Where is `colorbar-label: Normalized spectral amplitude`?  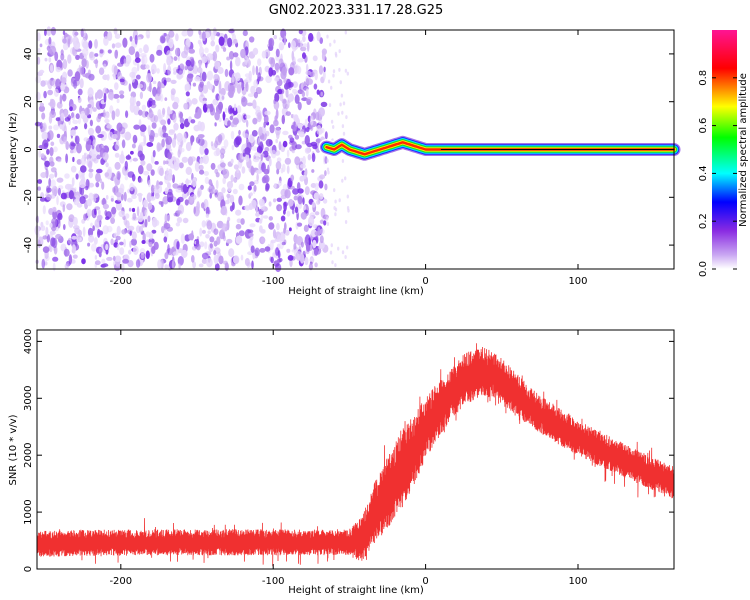 colorbar-label: Normalized spectral amplitude is located at coordinates (743, 150).